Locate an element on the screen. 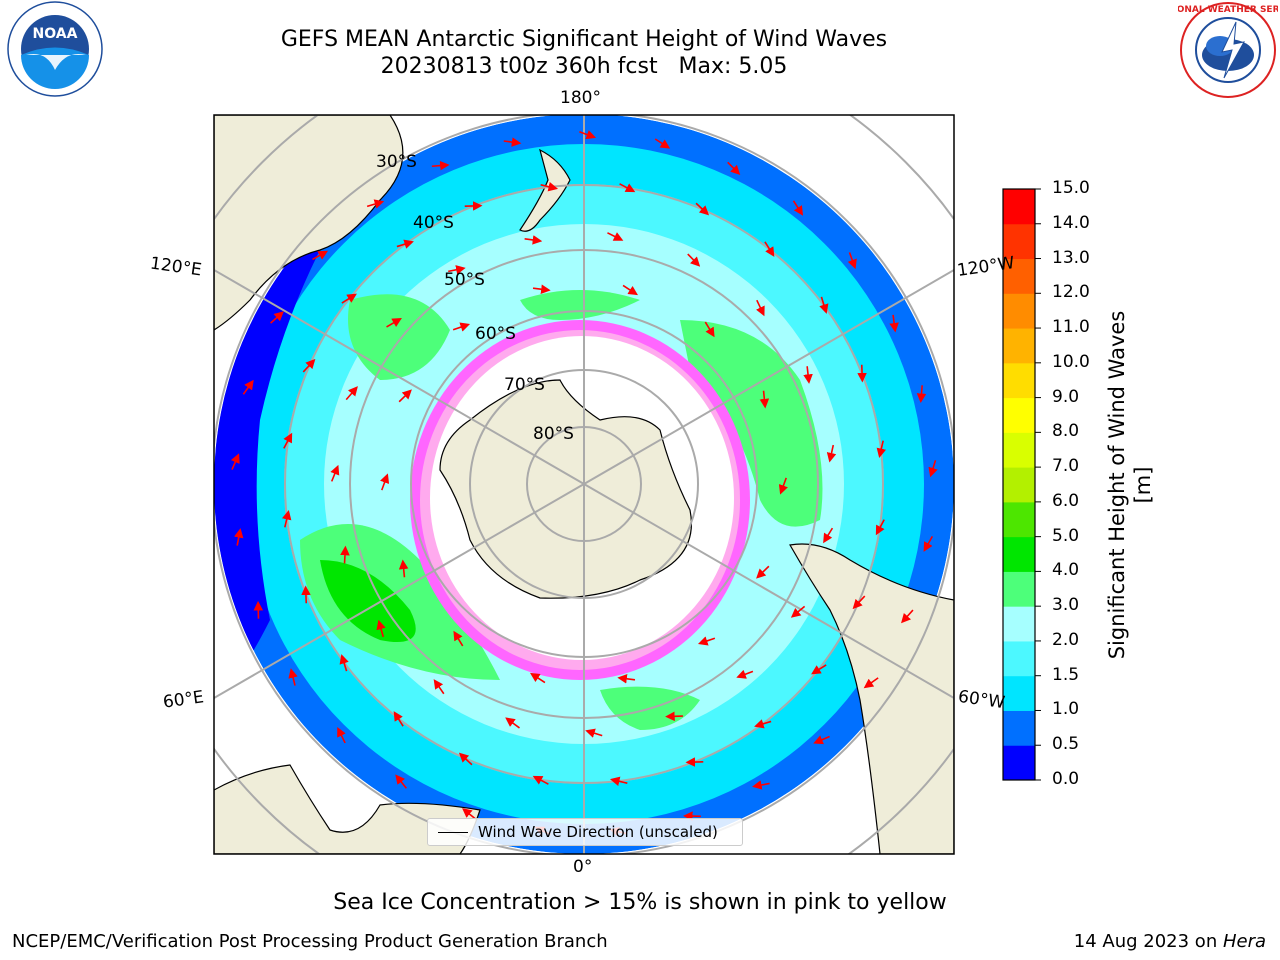 This screenshot has width=1280, height=960. colorbar-title: Significant Height of Wind Waves [m] is located at coordinates (1130, 485).